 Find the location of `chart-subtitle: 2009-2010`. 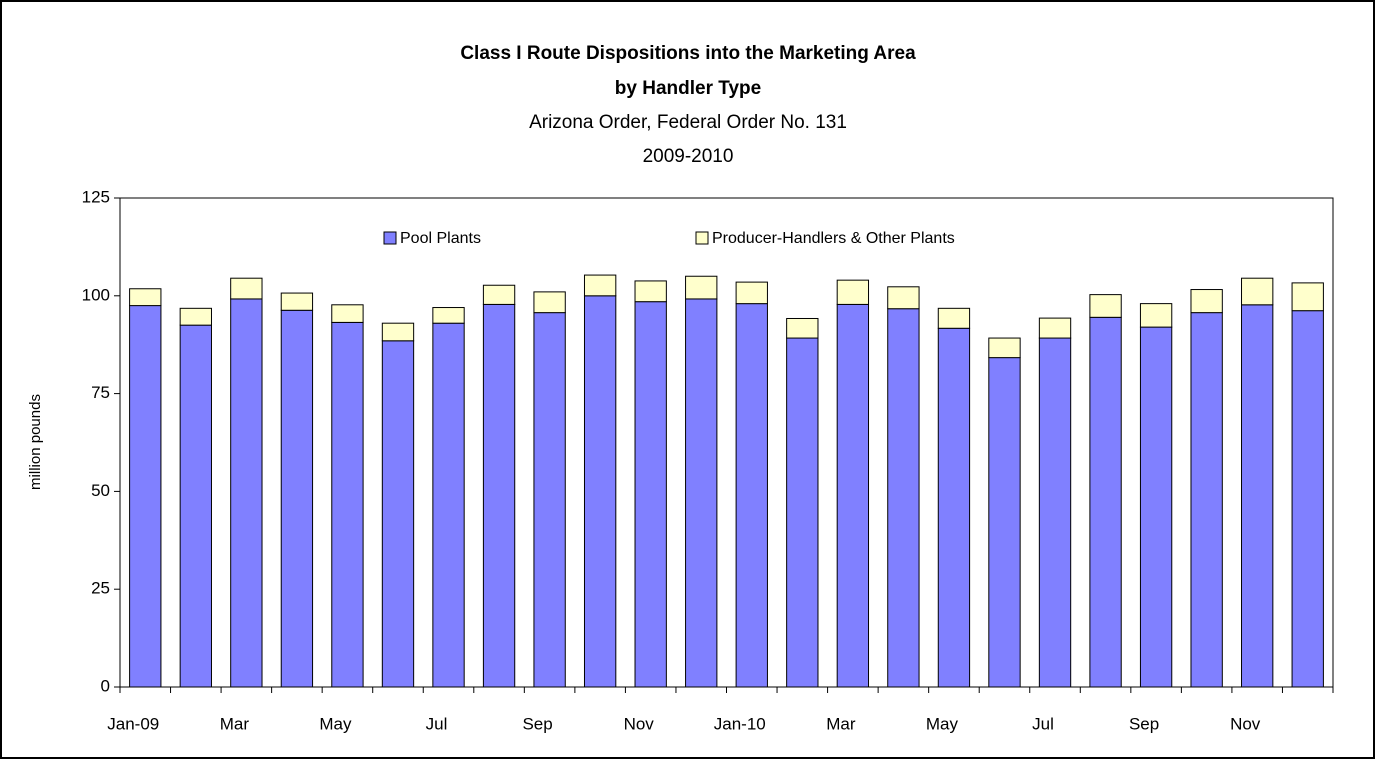

chart-subtitle: 2009-2010 is located at coordinates (688, 156).